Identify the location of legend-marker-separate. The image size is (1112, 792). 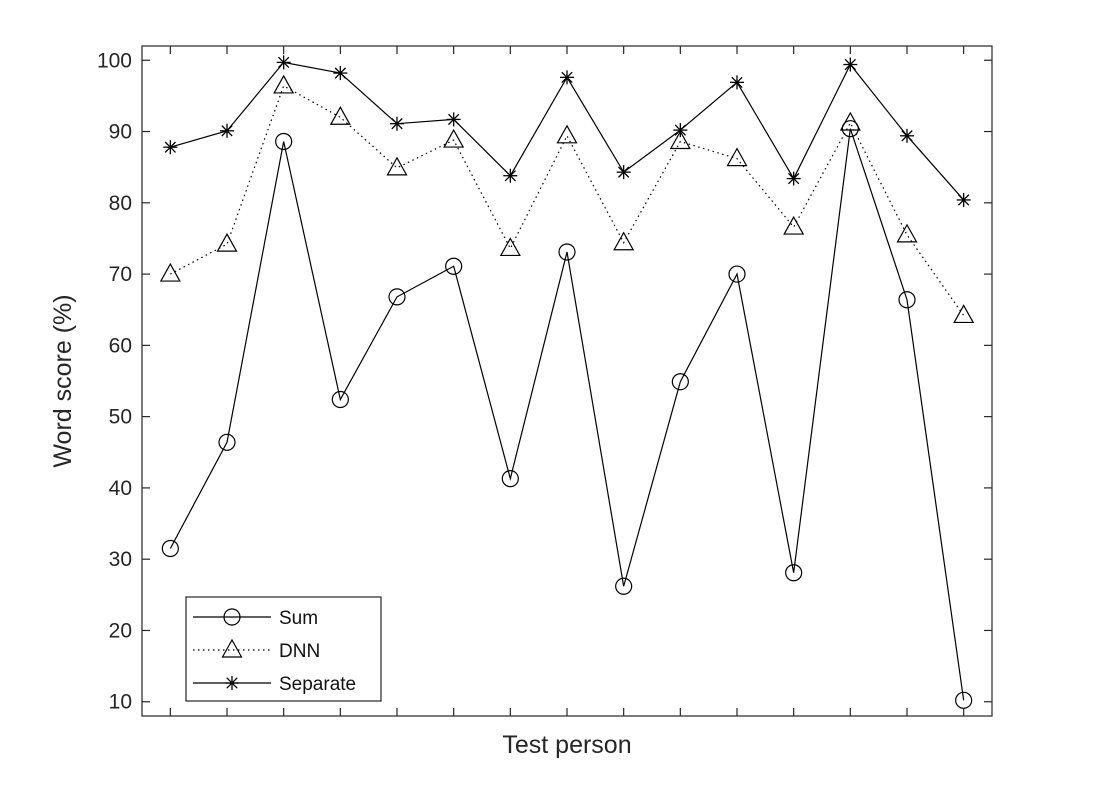
(232, 683).